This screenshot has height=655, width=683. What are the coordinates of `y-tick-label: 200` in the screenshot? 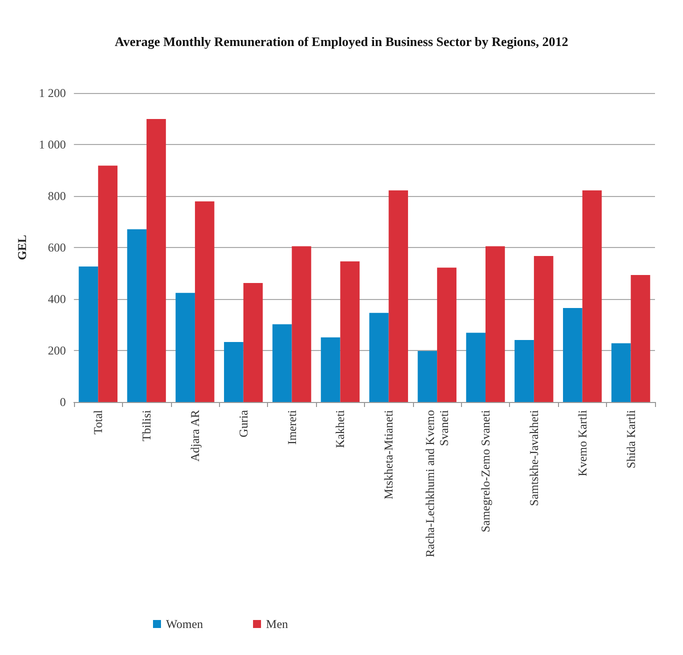 It's located at (57, 351).